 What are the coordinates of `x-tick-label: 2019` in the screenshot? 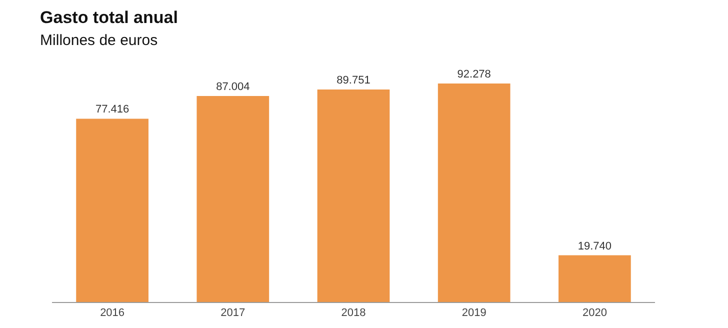 It's located at (474, 313).